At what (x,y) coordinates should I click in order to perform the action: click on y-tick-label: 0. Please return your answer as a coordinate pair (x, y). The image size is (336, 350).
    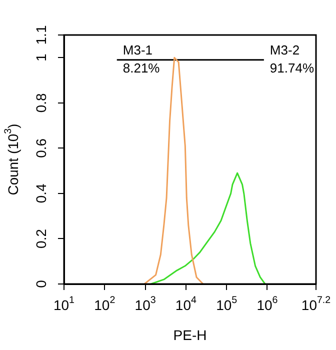
    Looking at the image, I should click on (40, 284).